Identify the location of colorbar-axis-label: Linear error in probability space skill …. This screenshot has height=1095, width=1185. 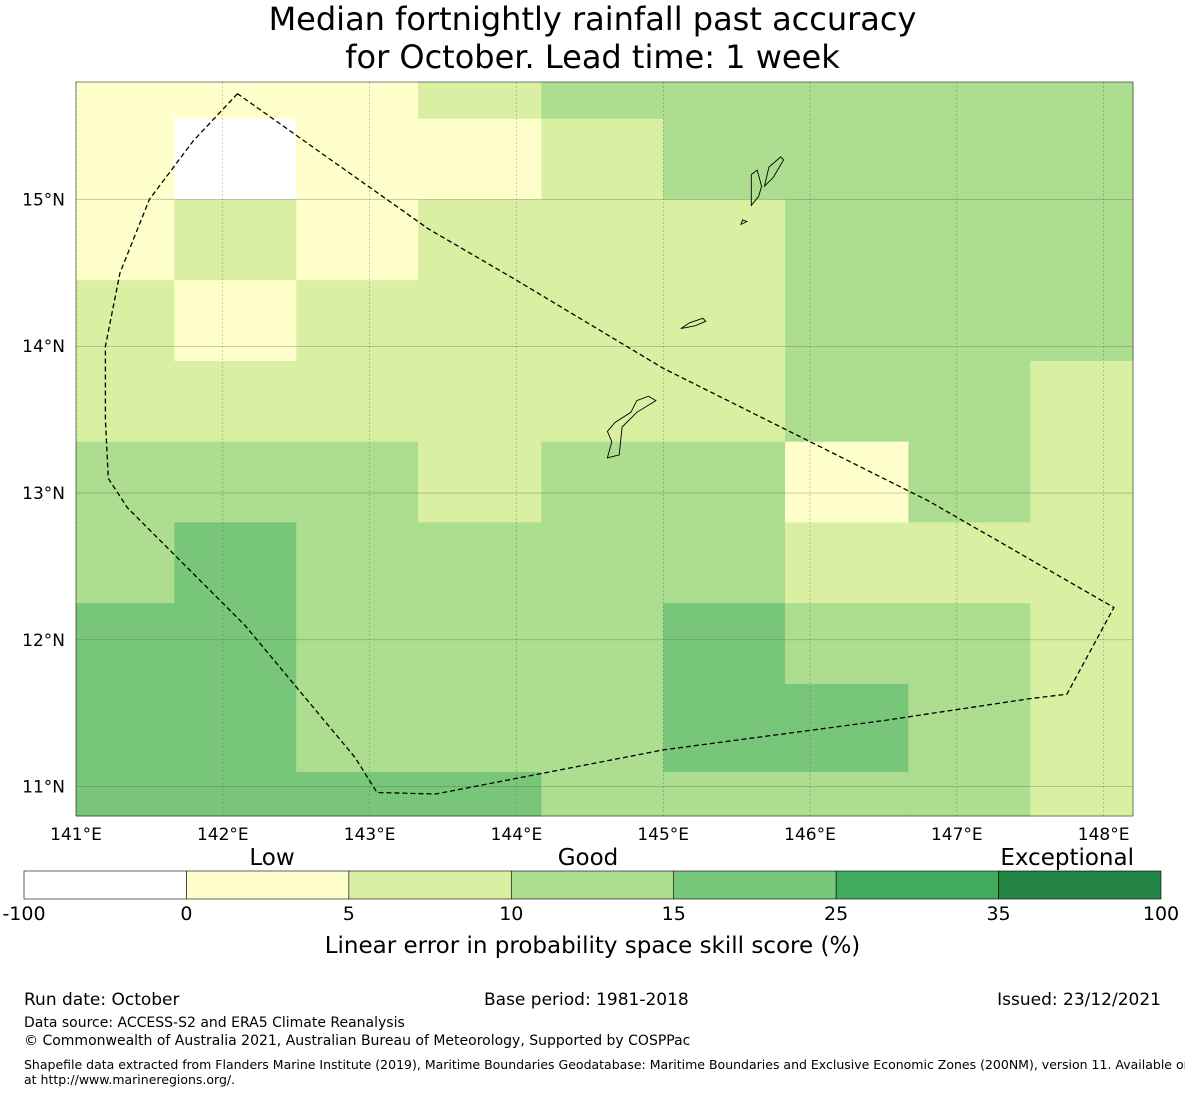
(593, 946).